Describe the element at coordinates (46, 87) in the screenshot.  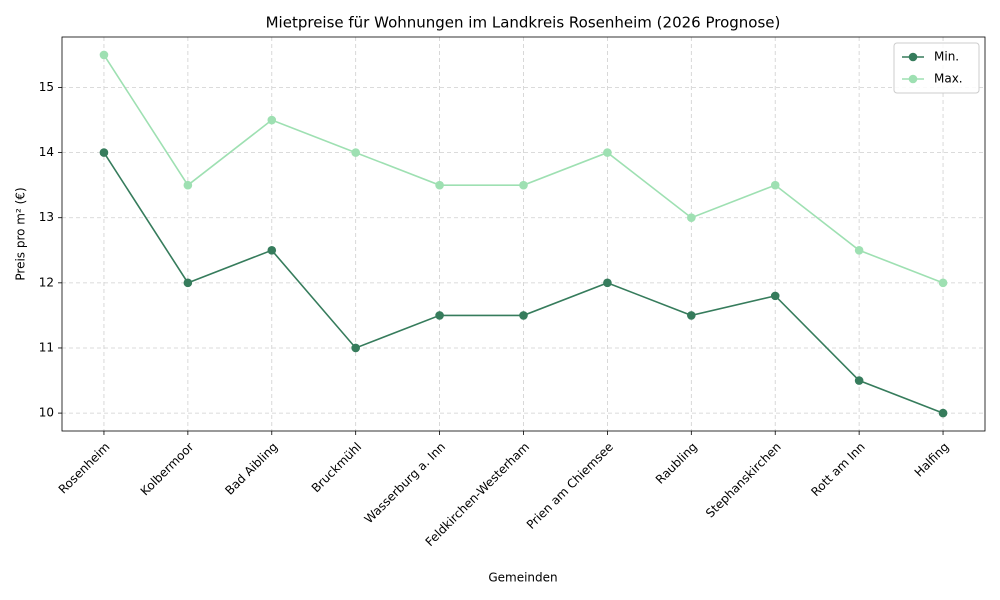
I see `y-tick-label: 15` at that location.